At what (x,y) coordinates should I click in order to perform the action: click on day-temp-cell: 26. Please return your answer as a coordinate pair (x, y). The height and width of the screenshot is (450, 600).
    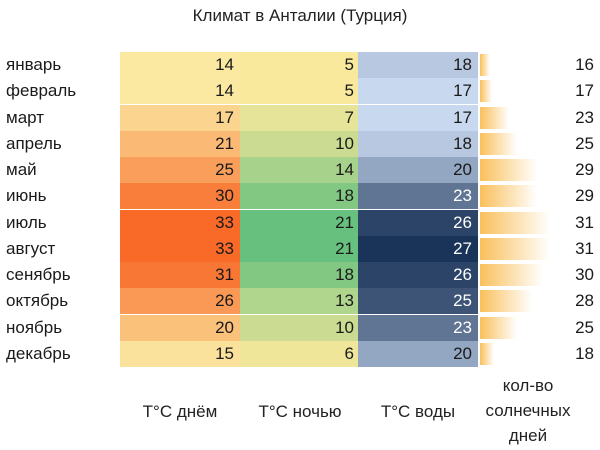
    Looking at the image, I should click on (180, 301).